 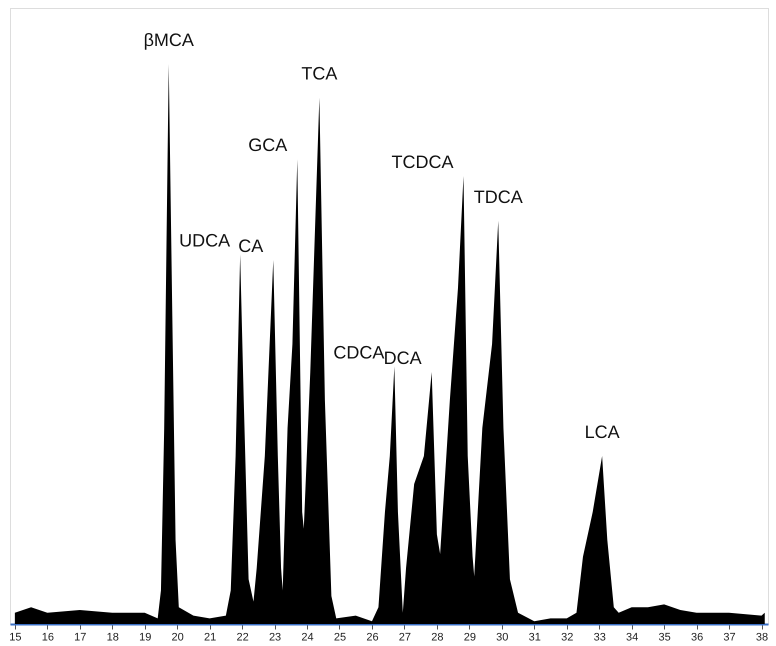 I want to click on annotation: GCA, so click(x=268, y=145).